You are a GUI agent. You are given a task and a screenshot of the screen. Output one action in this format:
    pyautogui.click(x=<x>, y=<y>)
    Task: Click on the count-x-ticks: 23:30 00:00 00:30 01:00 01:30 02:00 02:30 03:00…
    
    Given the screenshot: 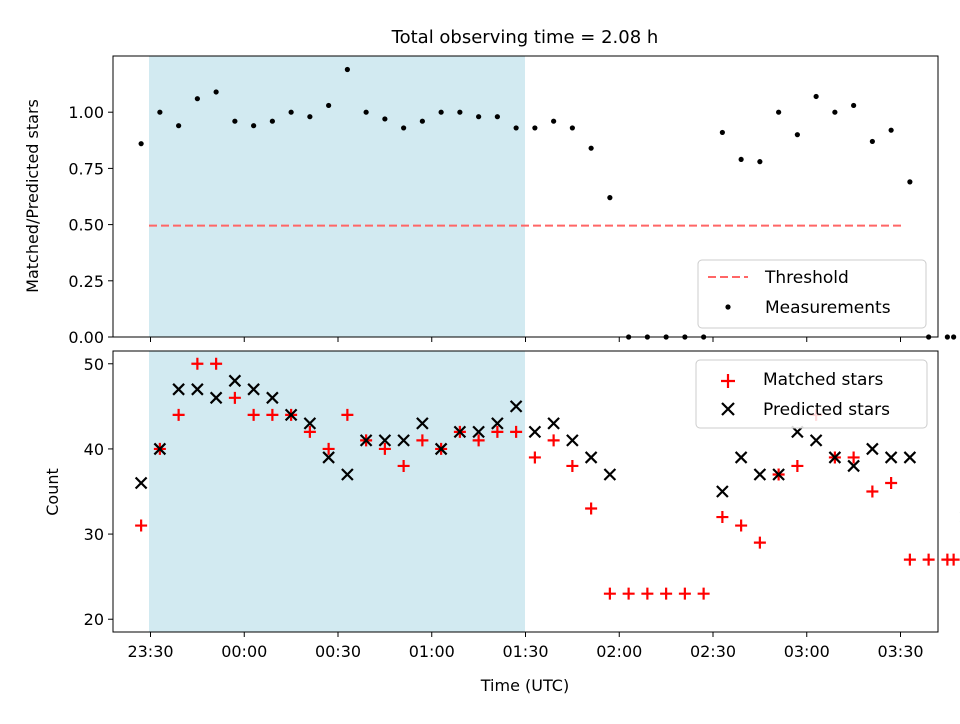 What is the action you would take?
    pyautogui.click(x=525, y=646)
    